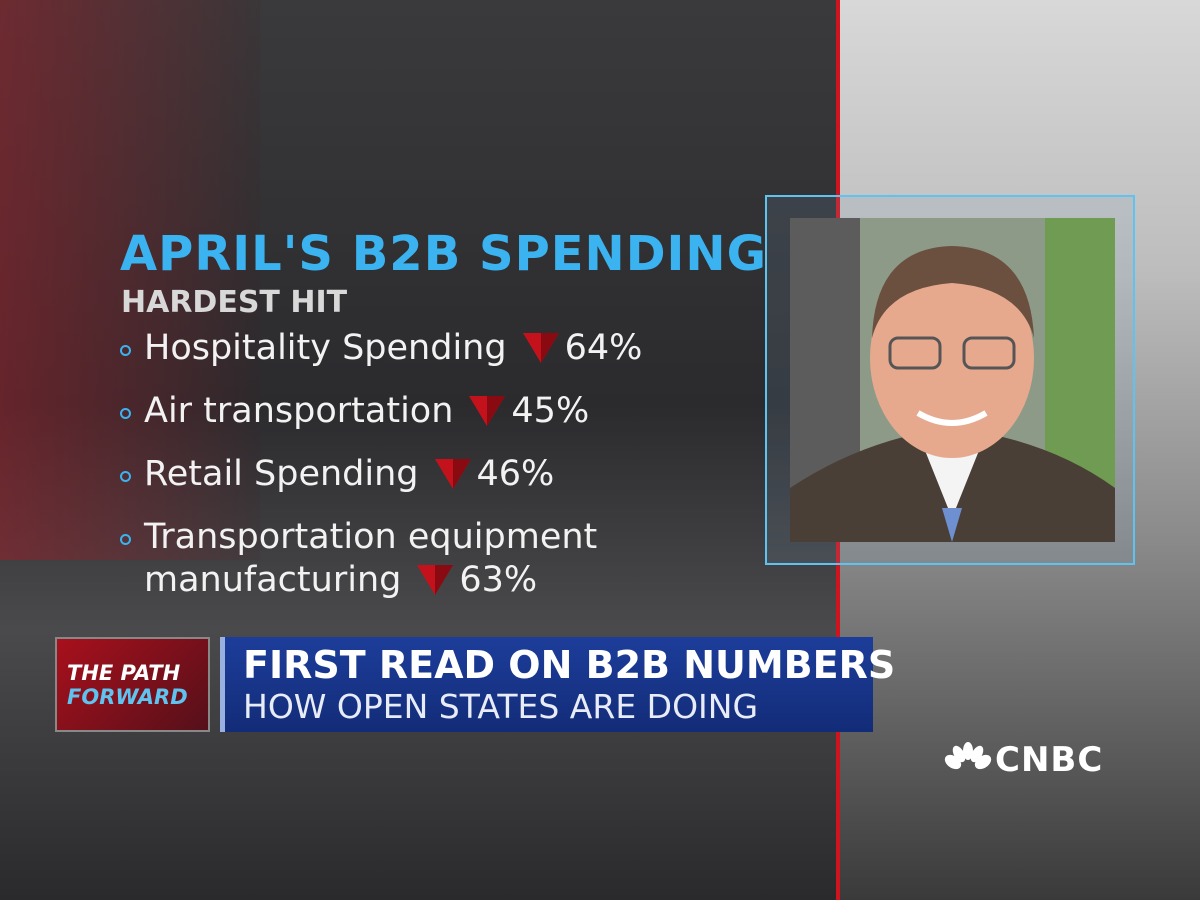 The height and width of the screenshot is (900, 1200). I want to click on item-change: 45%, so click(550, 411).